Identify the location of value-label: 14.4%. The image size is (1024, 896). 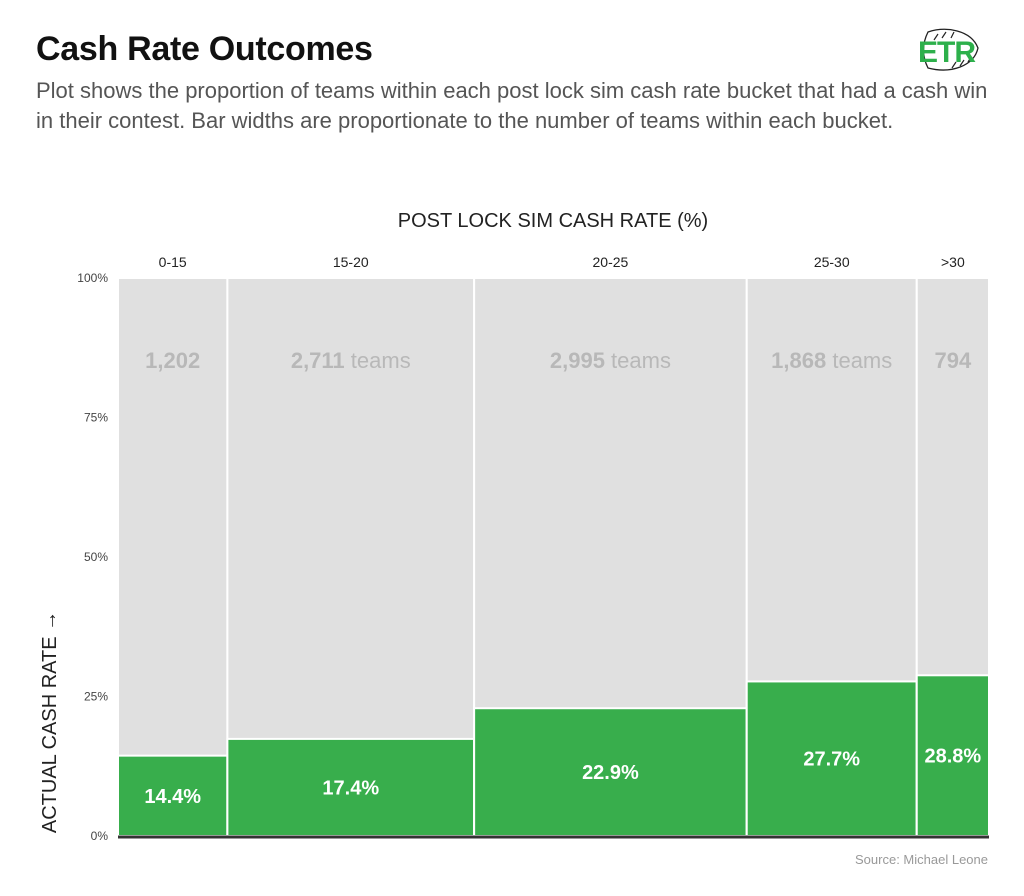
(172, 797).